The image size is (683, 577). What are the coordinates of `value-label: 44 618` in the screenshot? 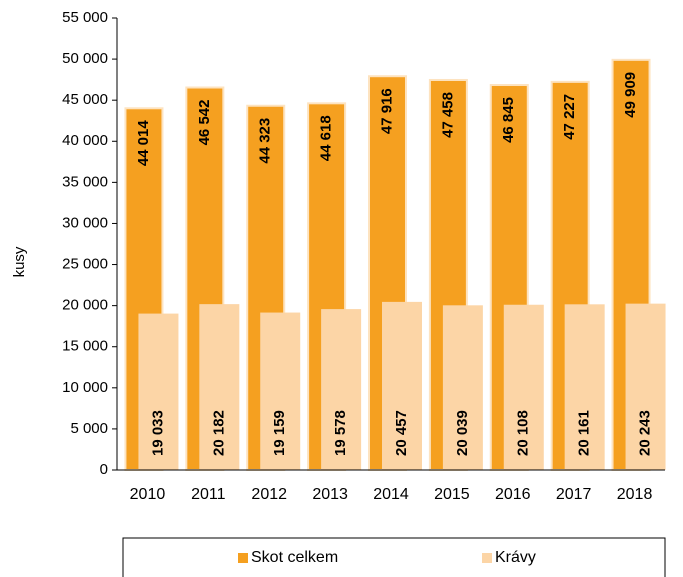 It's located at (326, 138).